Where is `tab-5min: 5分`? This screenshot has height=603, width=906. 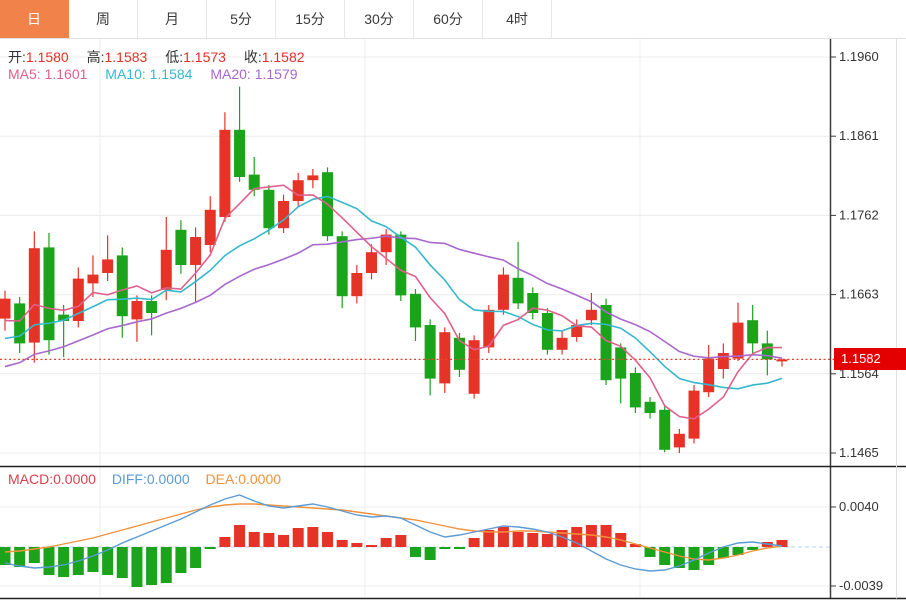
tab-5min: 5分 is located at coordinates (241, 19).